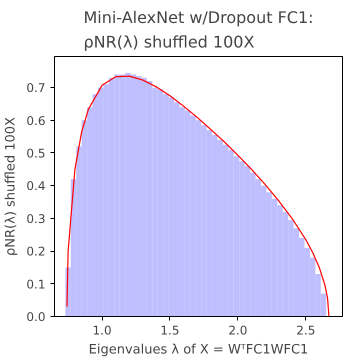 The width and height of the screenshot is (360, 360). I want to click on y-tick-label: 0.3, so click(36, 219).